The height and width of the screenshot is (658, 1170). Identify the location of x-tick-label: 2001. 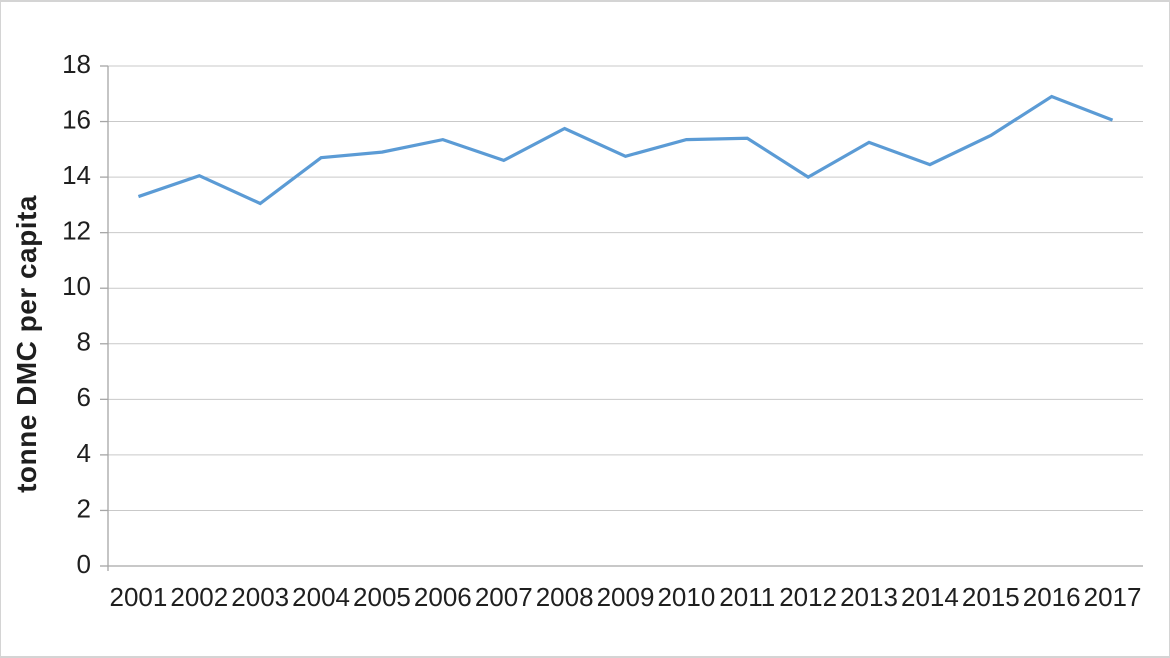
(139, 597).